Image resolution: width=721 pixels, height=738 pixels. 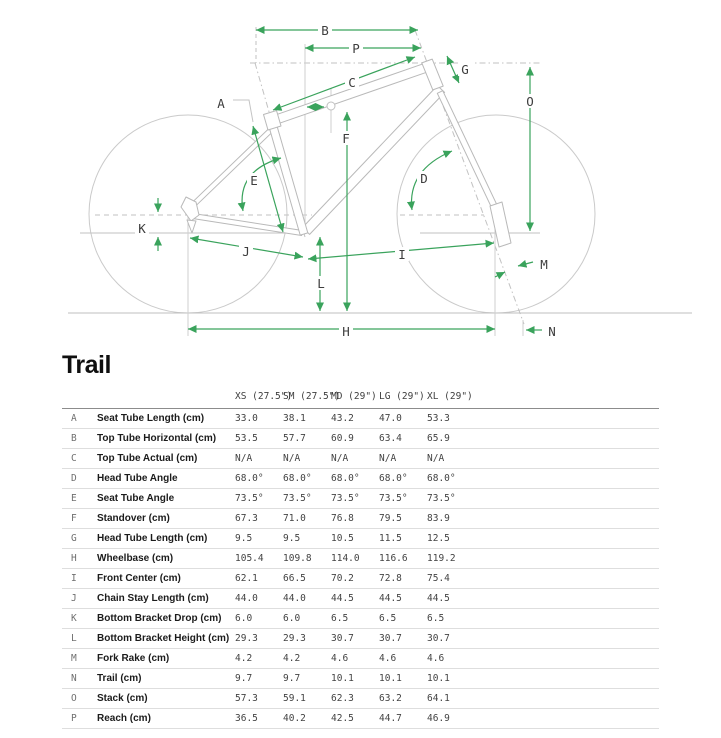 What do you see at coordinates (259, 638) in the screenshot?
I see `geometry-value: 29.3` at bounding box center [259, 638].